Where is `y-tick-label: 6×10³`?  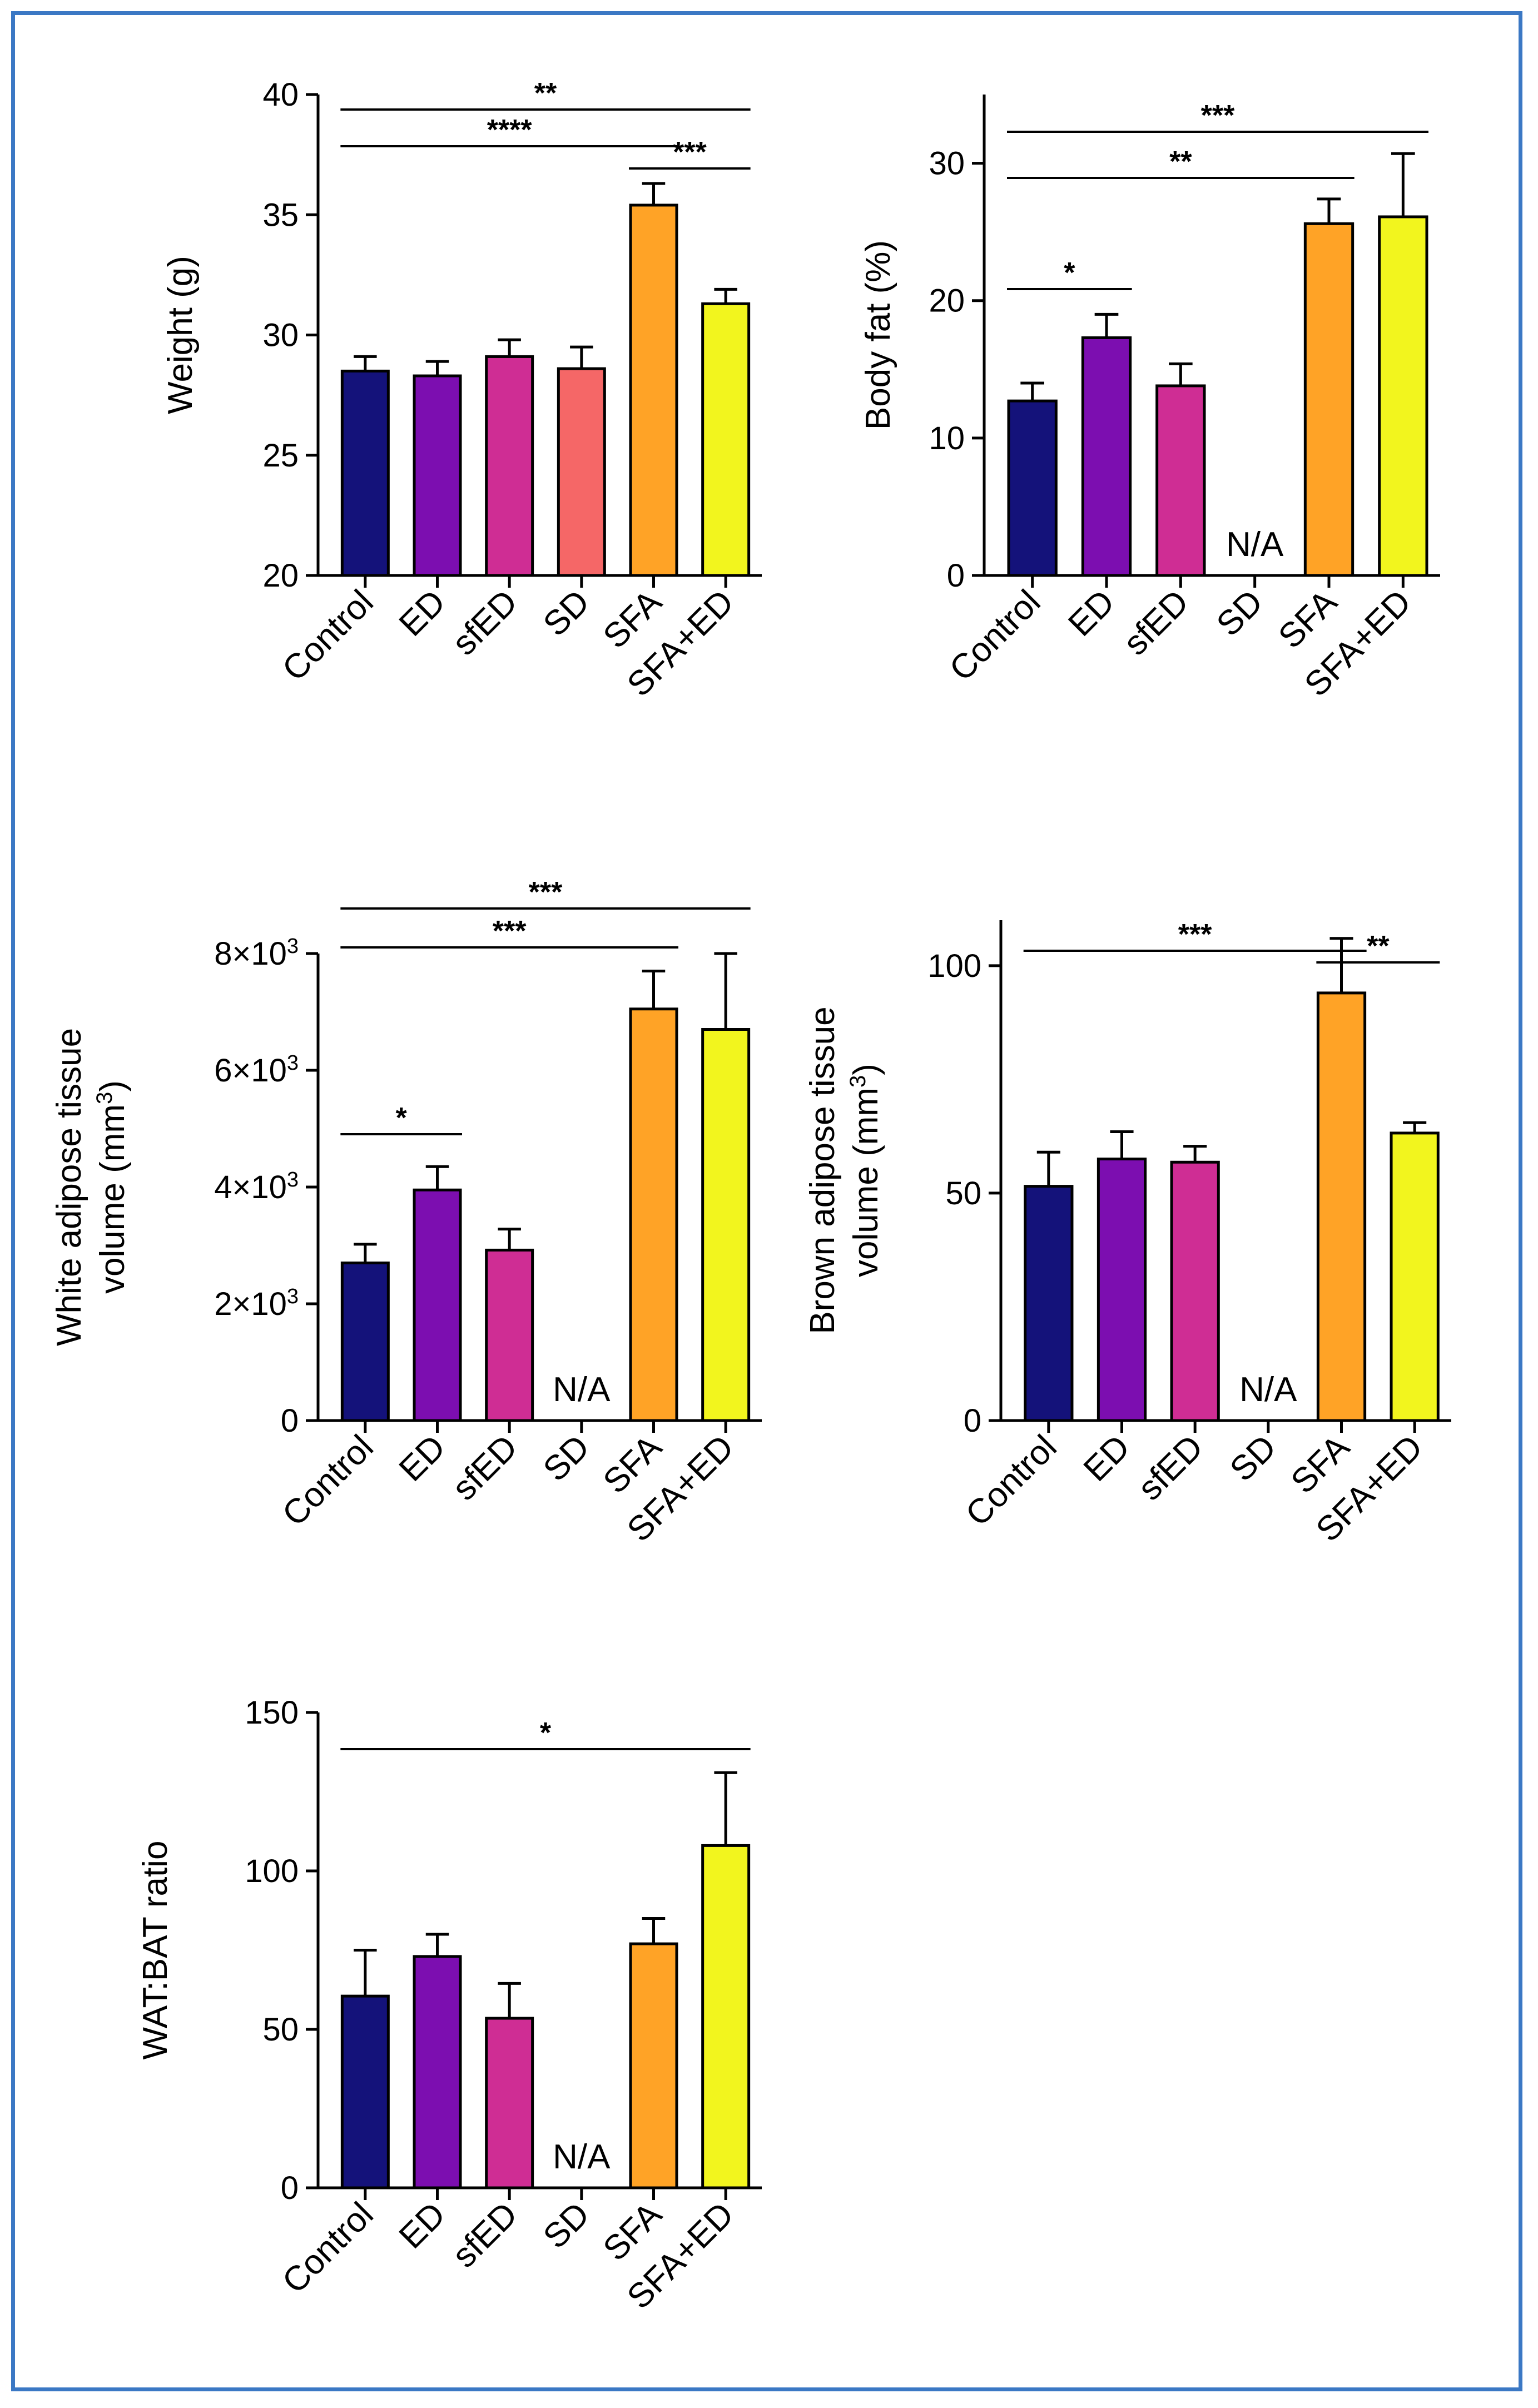
y-tick-label: 6×10³ is located at coordinates (256, 1070).